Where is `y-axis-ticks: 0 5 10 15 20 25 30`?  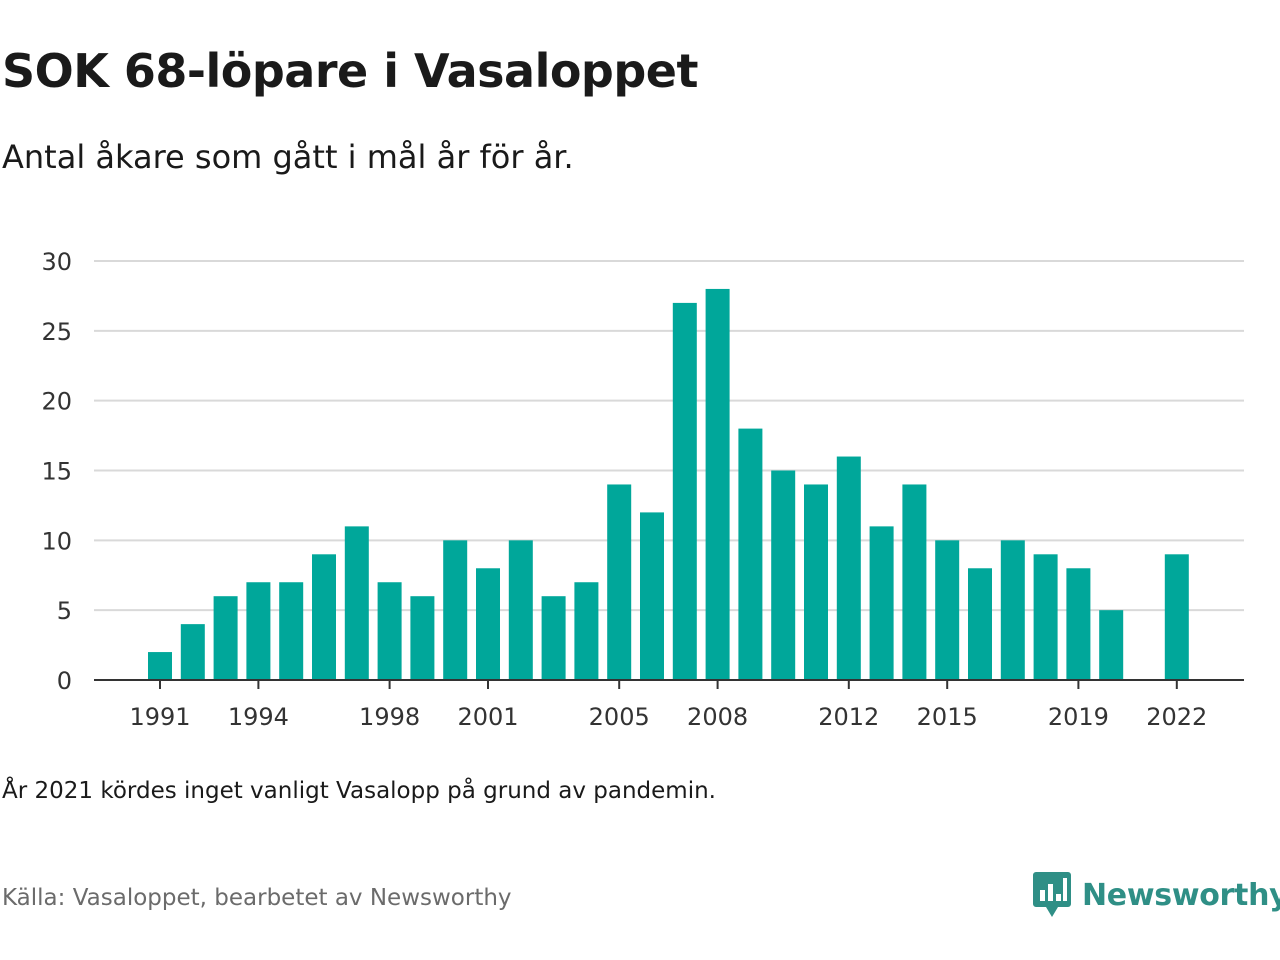 y-axis-ticks: 0 5 10 15 20 25 30 is located at coordinates (56, 471).